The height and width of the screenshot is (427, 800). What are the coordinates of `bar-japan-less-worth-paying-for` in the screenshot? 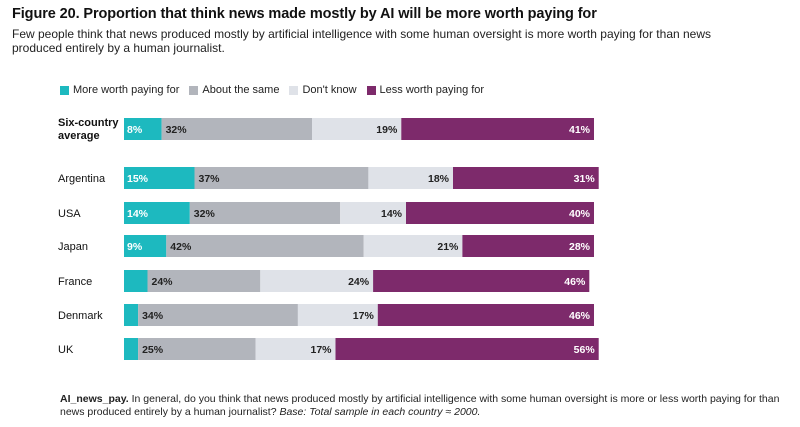 It's located at (528, 246).